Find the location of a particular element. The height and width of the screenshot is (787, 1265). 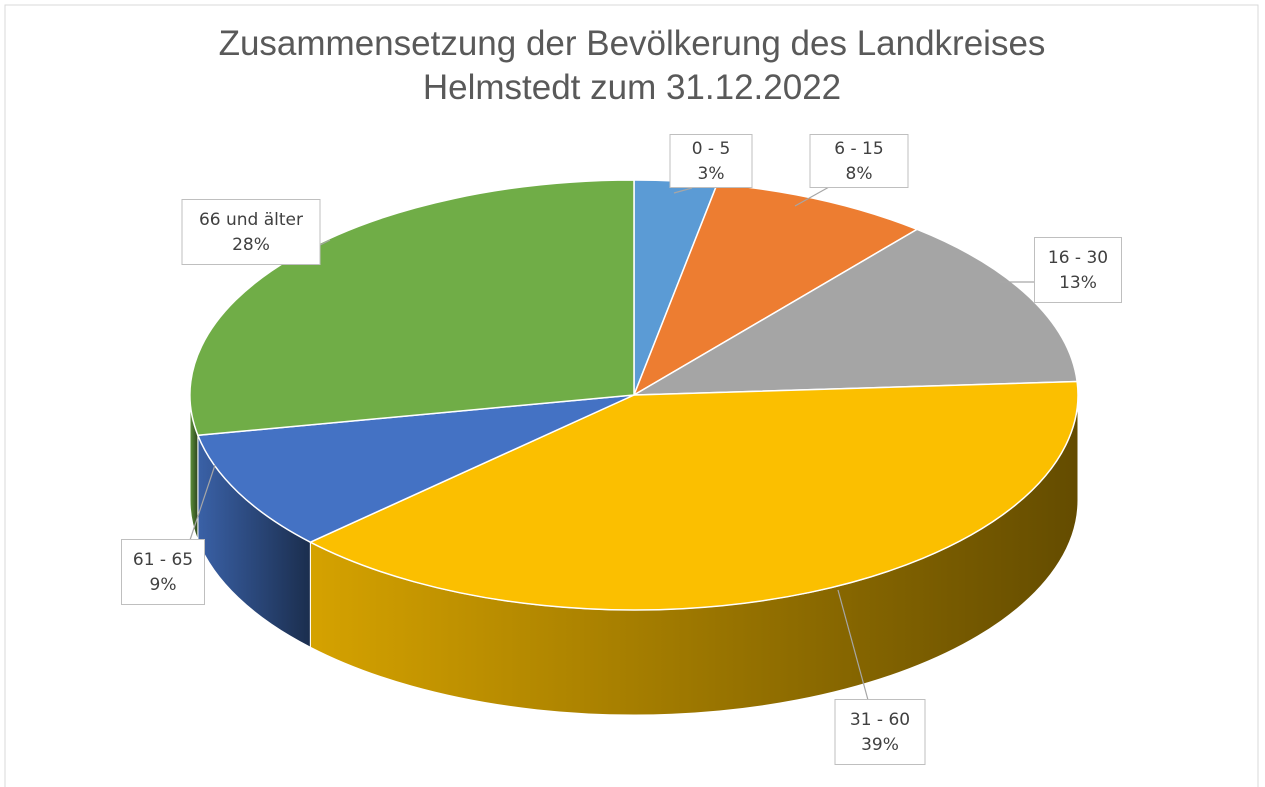

data-label-category: 6 - 15 is located at coordinates (858, 149).